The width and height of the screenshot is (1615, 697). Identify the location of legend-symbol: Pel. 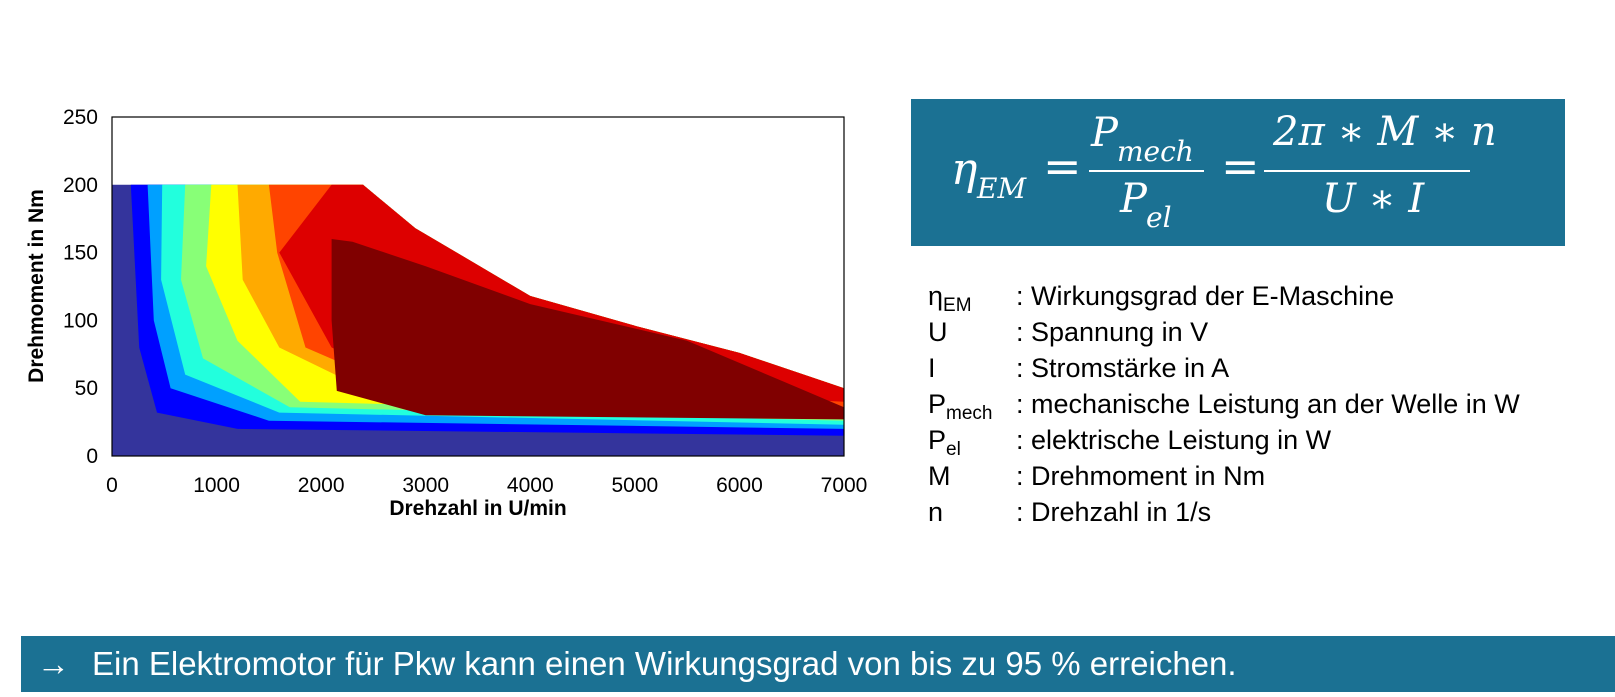
(944, 445).